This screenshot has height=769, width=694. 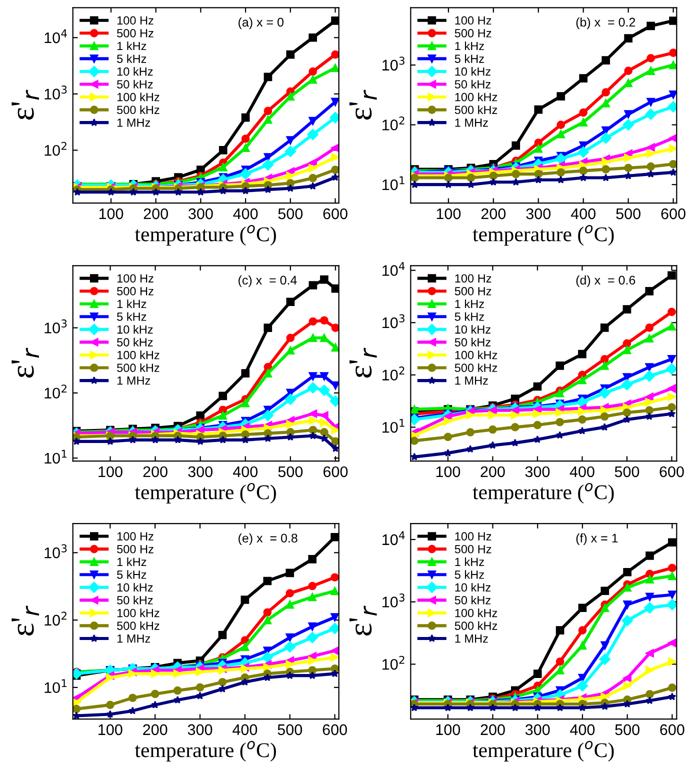 What do you see at coordinates (267, 281) in the screenshot?
I see `text: (c) x = 0.4` at bounding box center [267, 281].